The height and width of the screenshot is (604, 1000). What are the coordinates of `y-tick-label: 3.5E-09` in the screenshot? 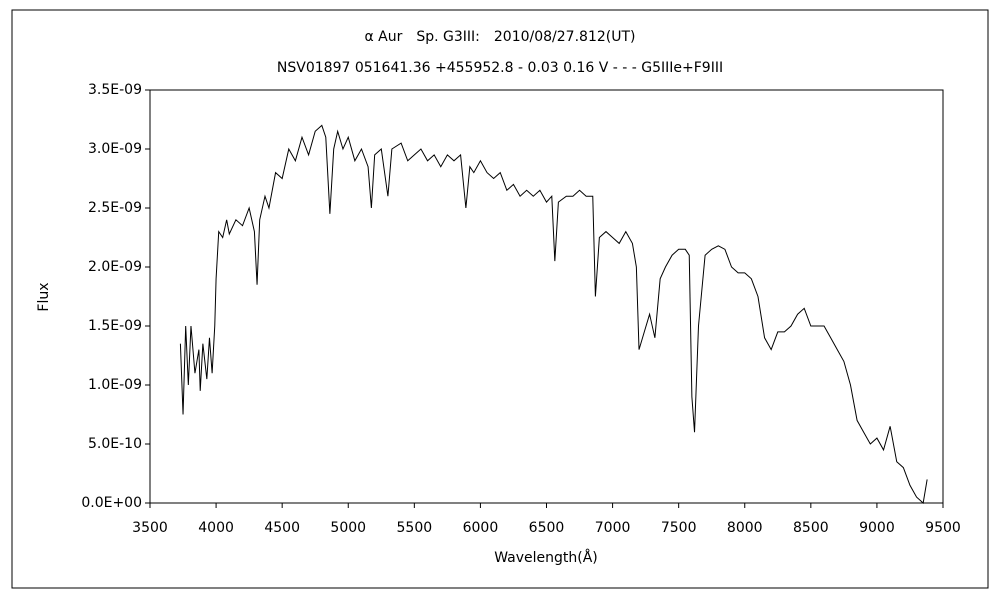 It's located at (115, 90).